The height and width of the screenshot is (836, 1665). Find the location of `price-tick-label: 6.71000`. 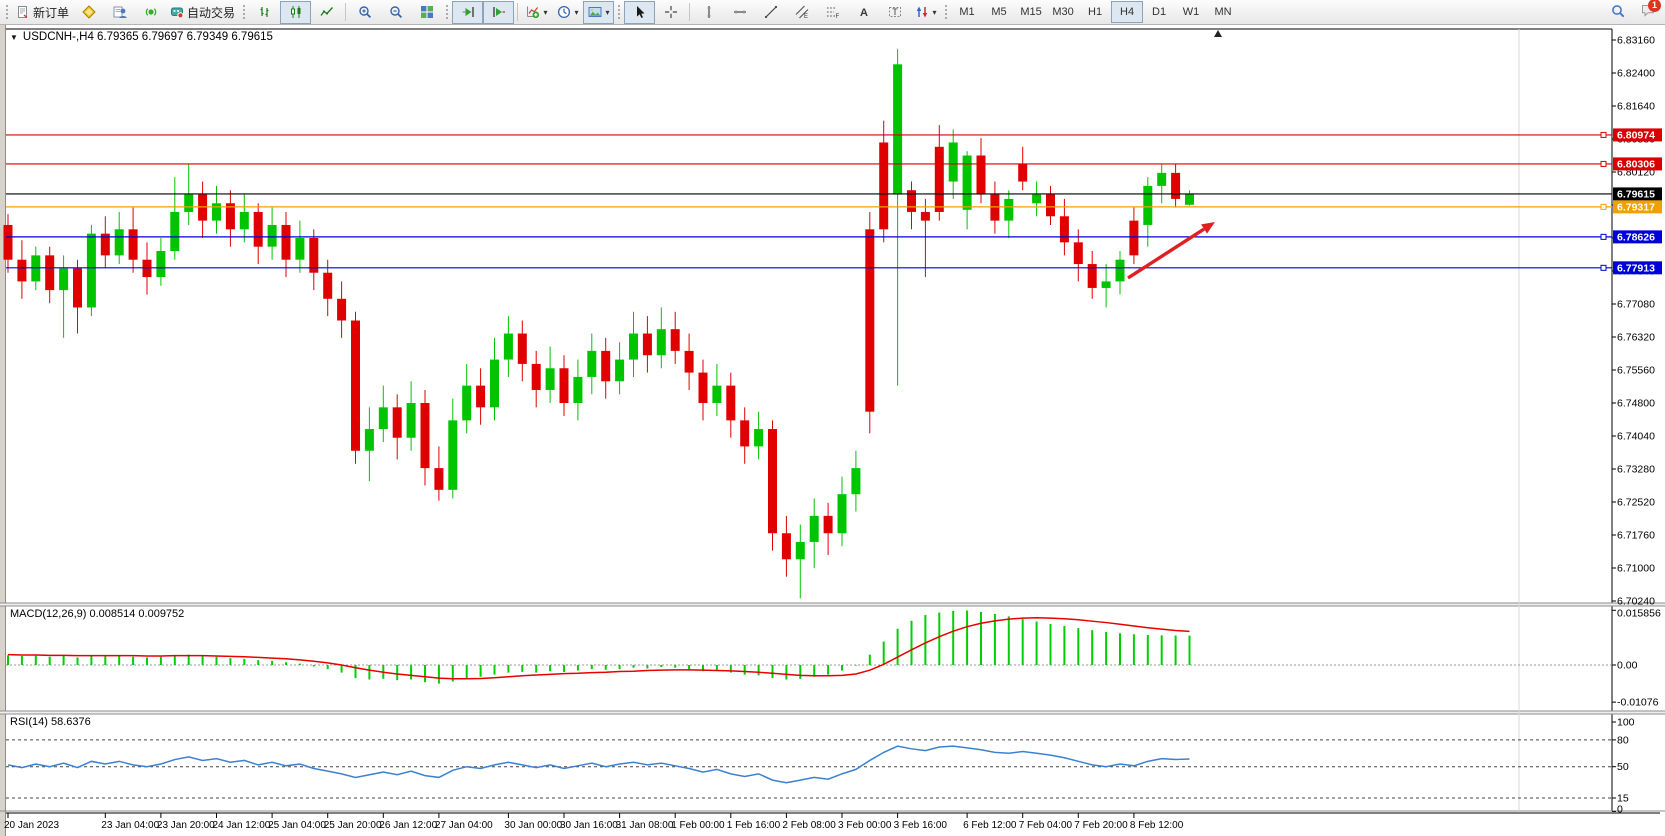

price-tick-label: 6.71000 is located at coordinates (1636, 568).